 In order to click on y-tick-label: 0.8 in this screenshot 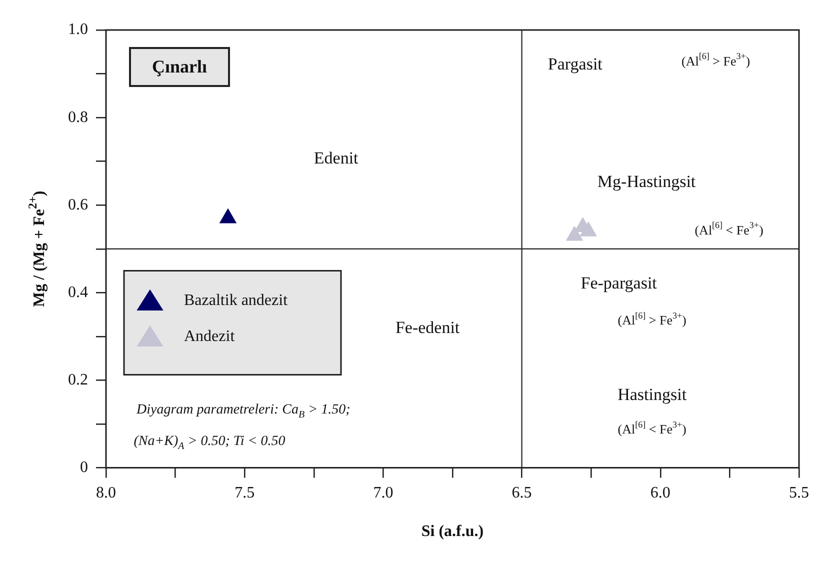, I will do `click(78, 117)`.